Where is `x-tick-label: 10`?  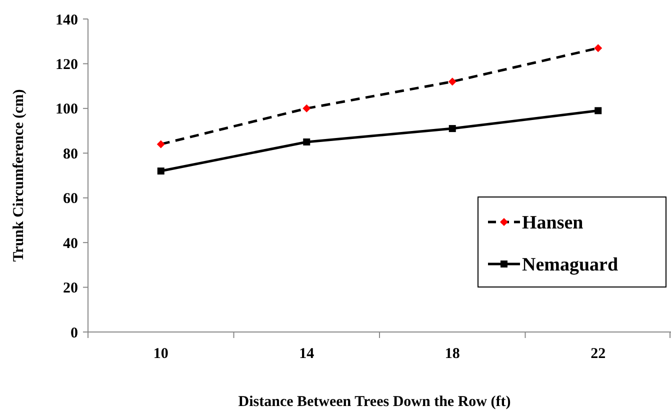 x-tick-label: 10 is located at coordinates (160, 354).